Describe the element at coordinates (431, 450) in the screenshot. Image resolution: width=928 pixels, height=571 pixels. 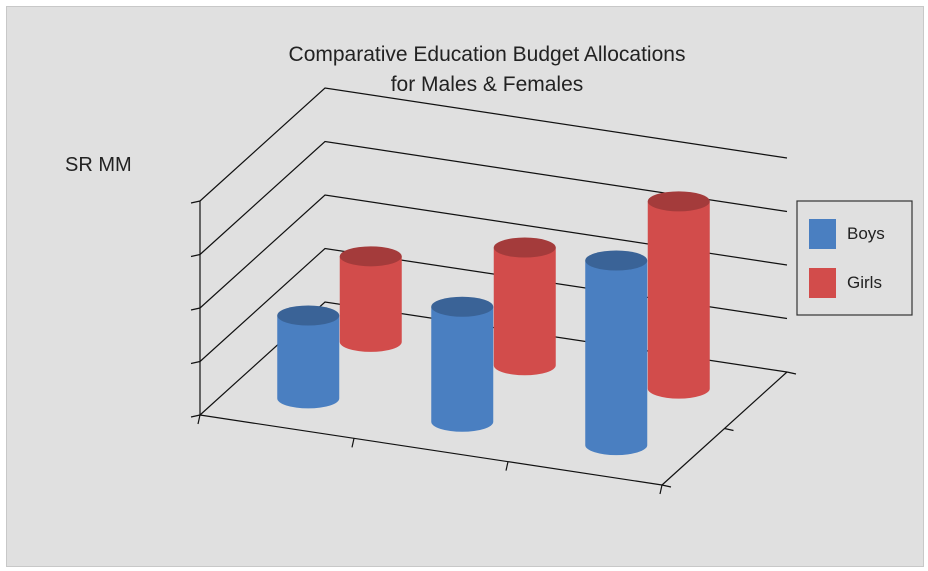
I see `x-axis-line` at that location.